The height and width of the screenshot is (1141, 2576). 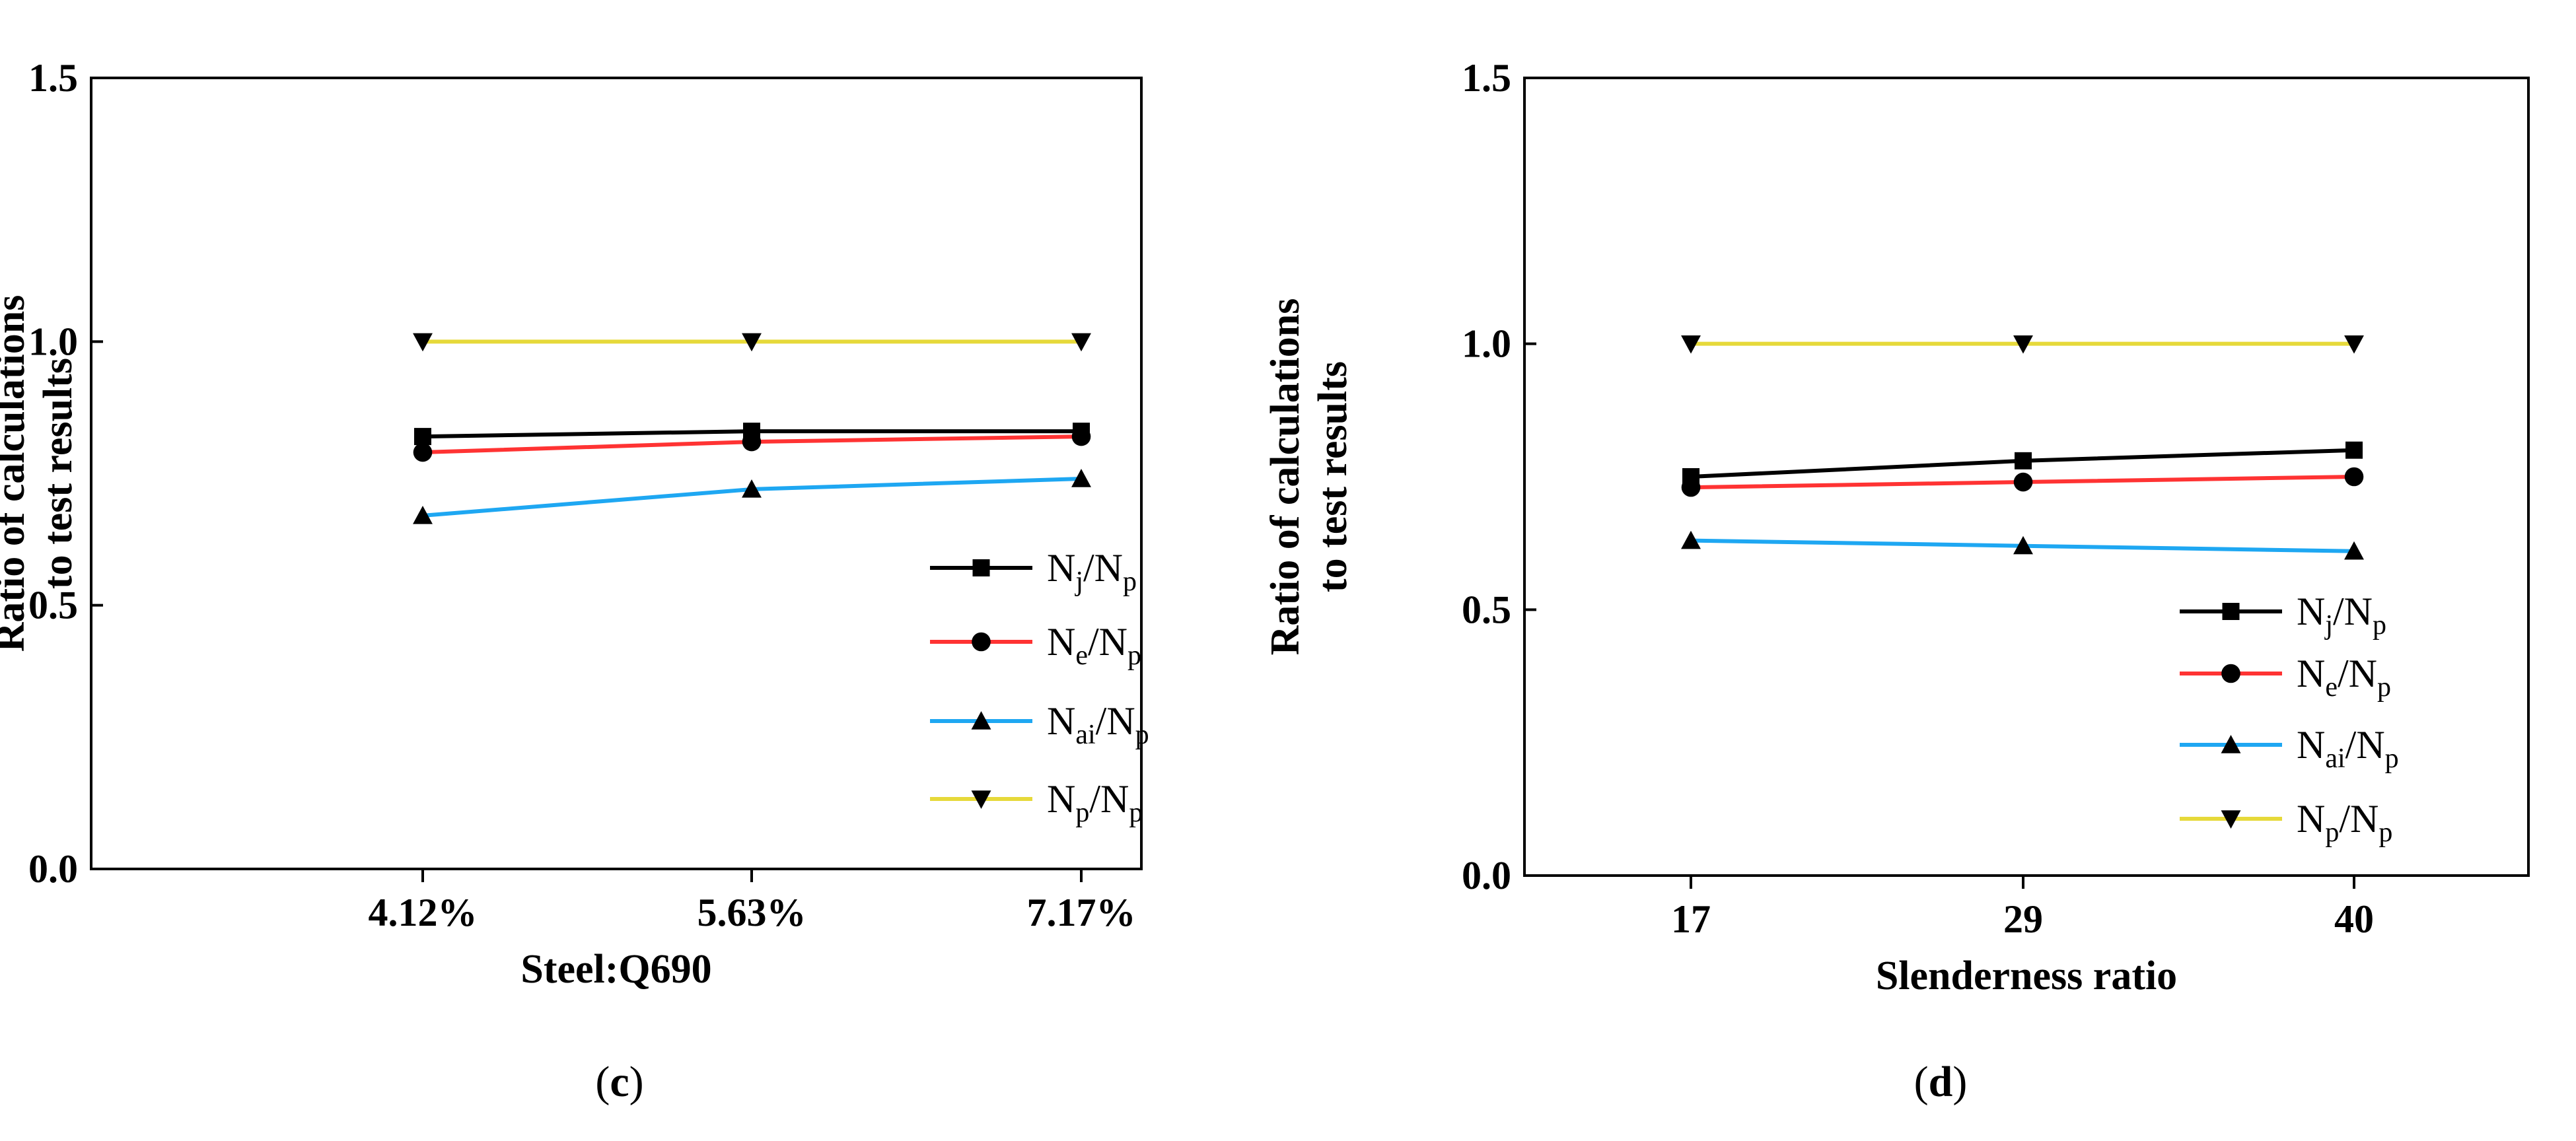 I want to click on panel-label: (d), so click(x=1941, y=1082).